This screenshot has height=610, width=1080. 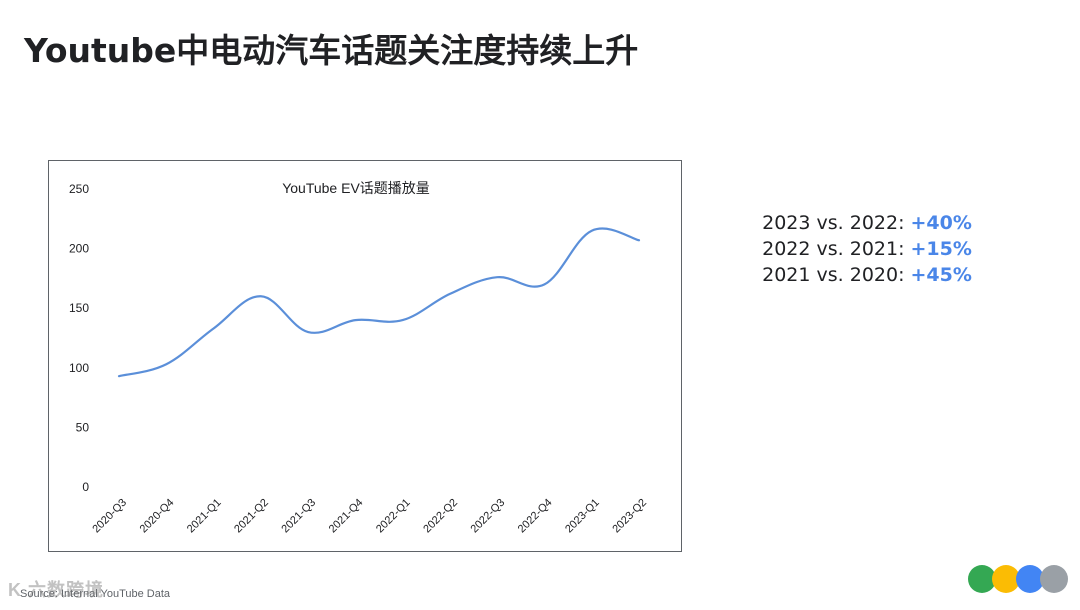 I want to click on stat-value: +15%, so click(x=941, y=249).